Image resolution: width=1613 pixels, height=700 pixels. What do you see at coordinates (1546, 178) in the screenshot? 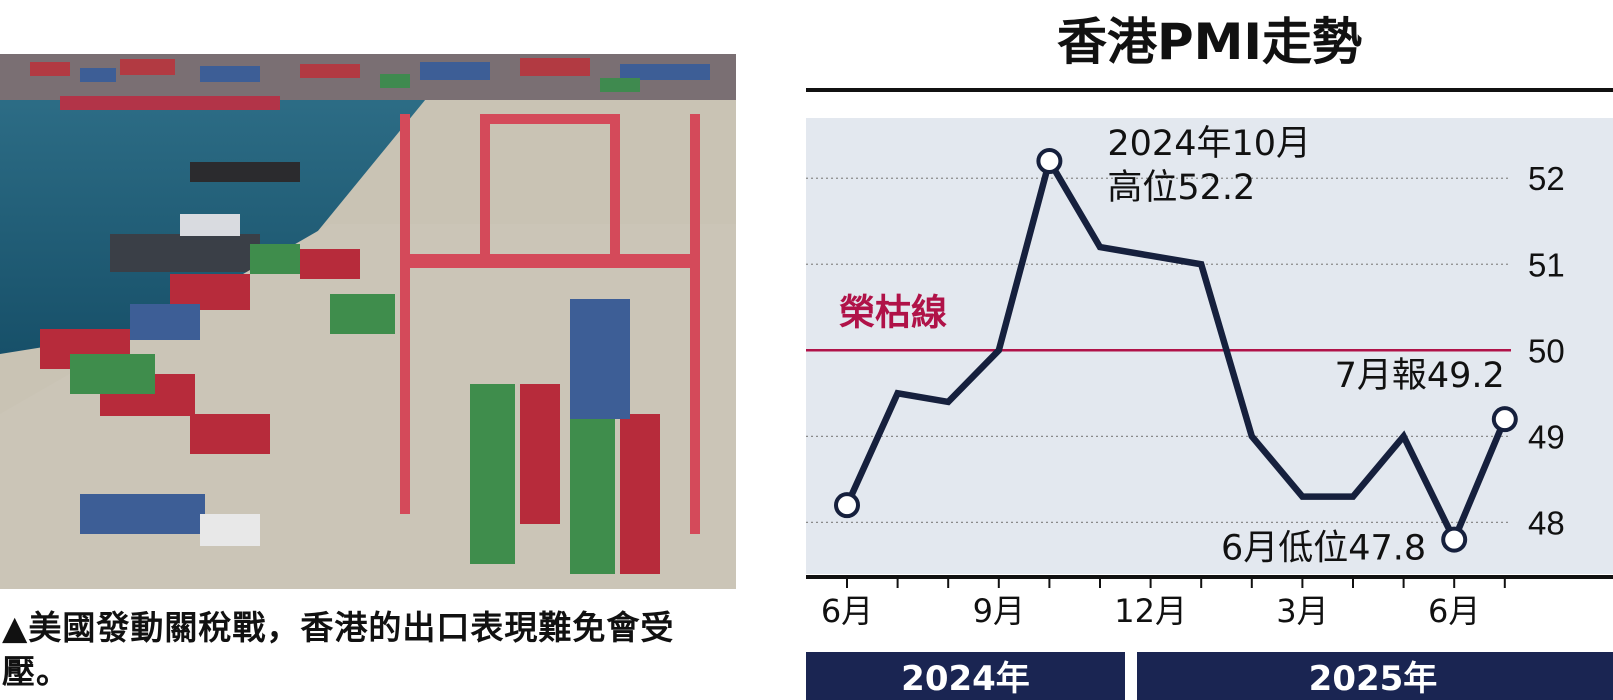
I see `y-tick-label: 52` at bounding box center [1546, 178].